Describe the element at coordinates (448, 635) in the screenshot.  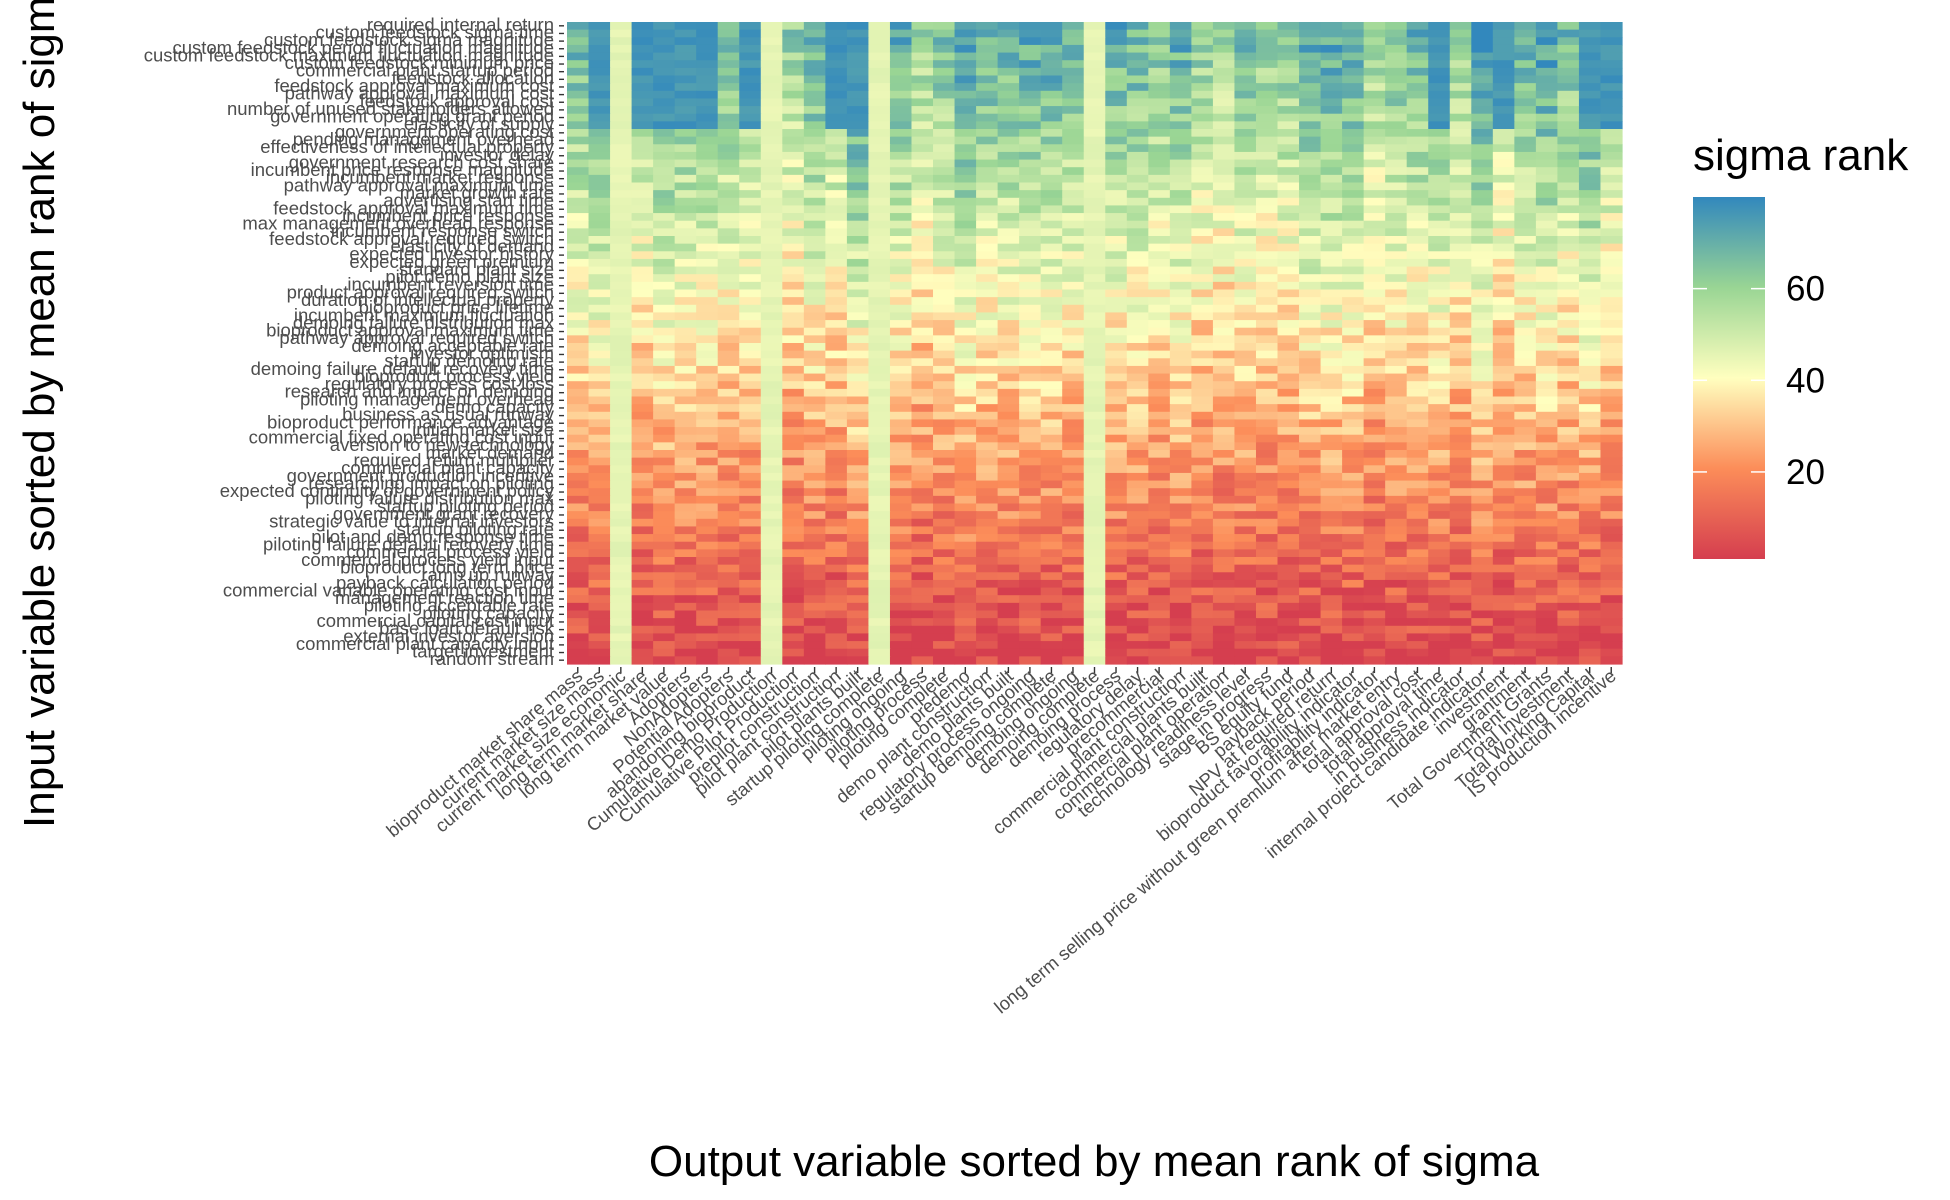
I see `y-tick-label: external investor aversion` at that location.